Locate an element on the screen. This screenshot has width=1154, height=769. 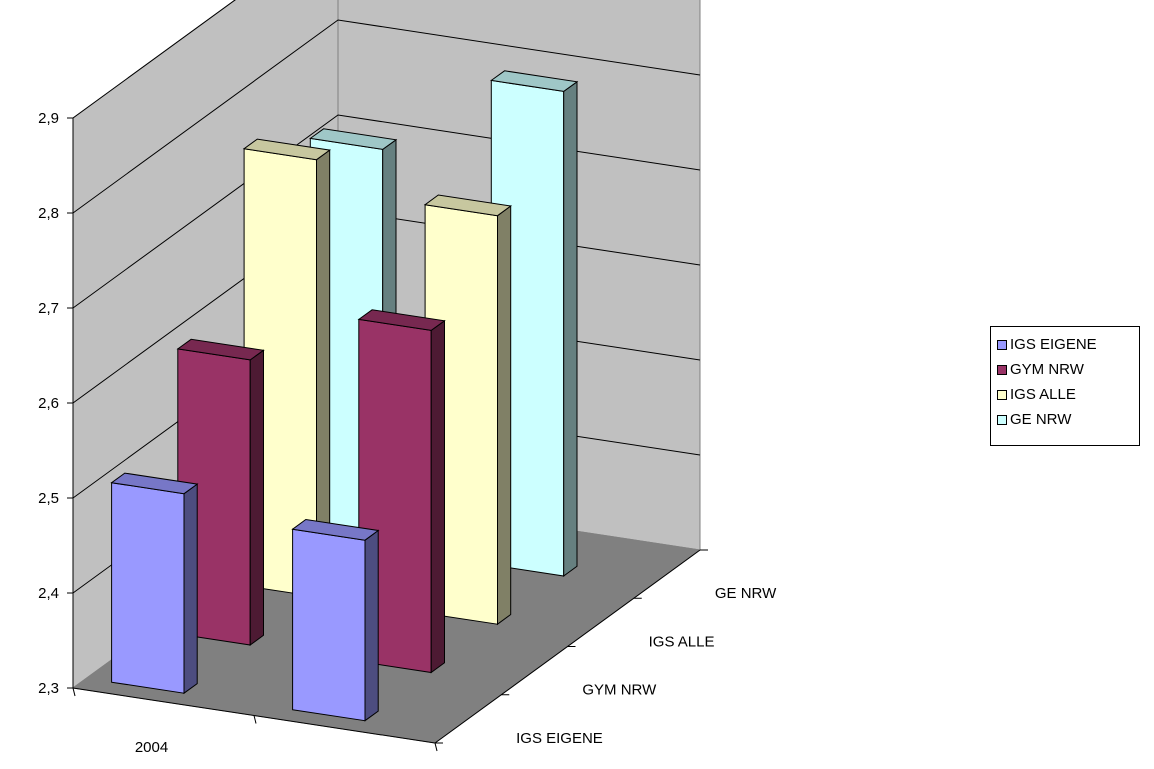
legend-label: IGS ALLE is located at coordinates (1043, 394).